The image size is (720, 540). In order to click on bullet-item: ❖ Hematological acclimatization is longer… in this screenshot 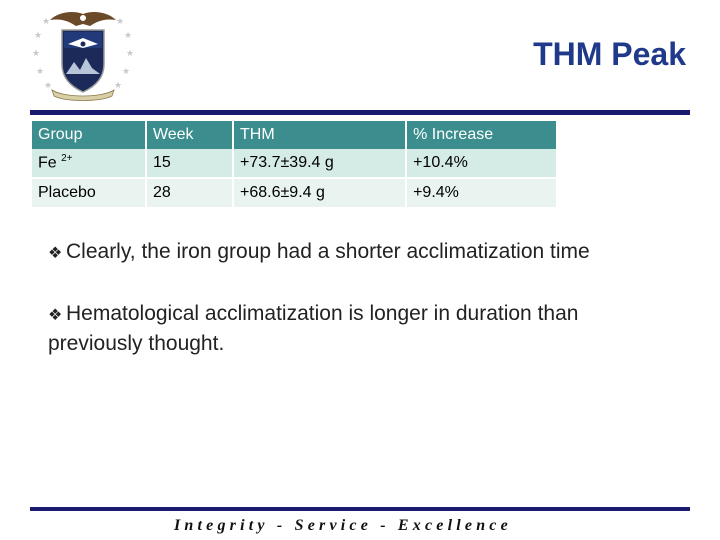, I will do `click(328, 329)`.